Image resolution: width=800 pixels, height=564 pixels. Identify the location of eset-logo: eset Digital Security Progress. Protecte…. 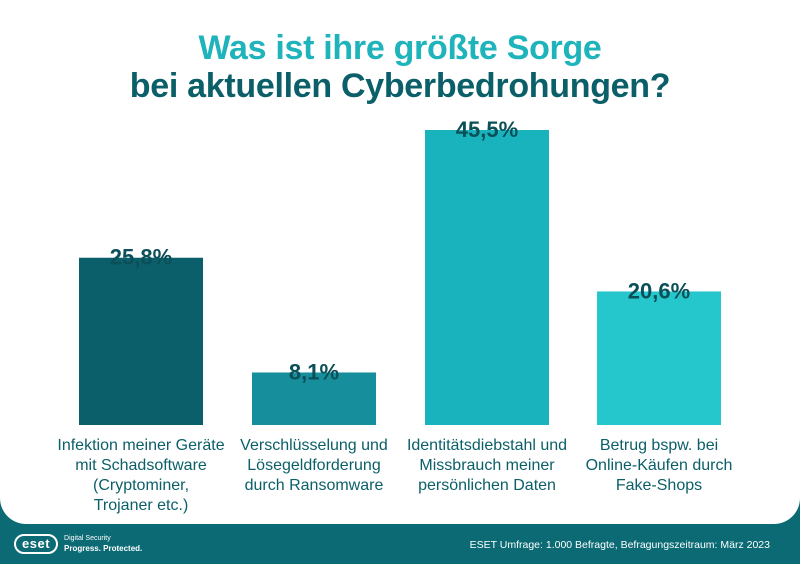
(78, 544).